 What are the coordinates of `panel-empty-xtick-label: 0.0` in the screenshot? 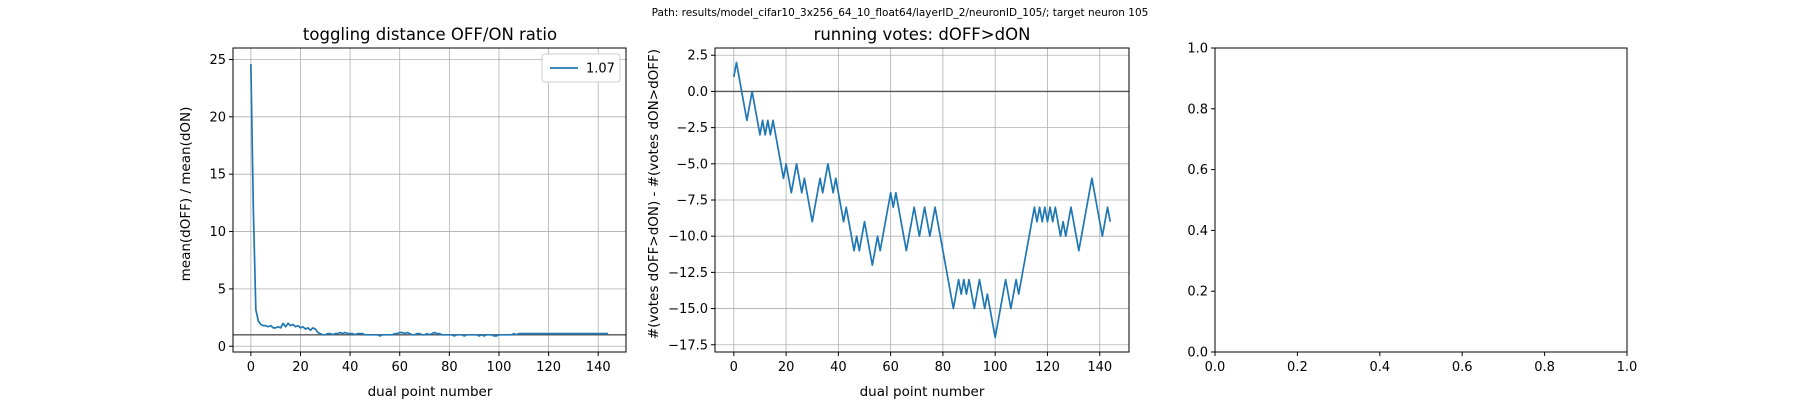 It's located at (1215, 367).